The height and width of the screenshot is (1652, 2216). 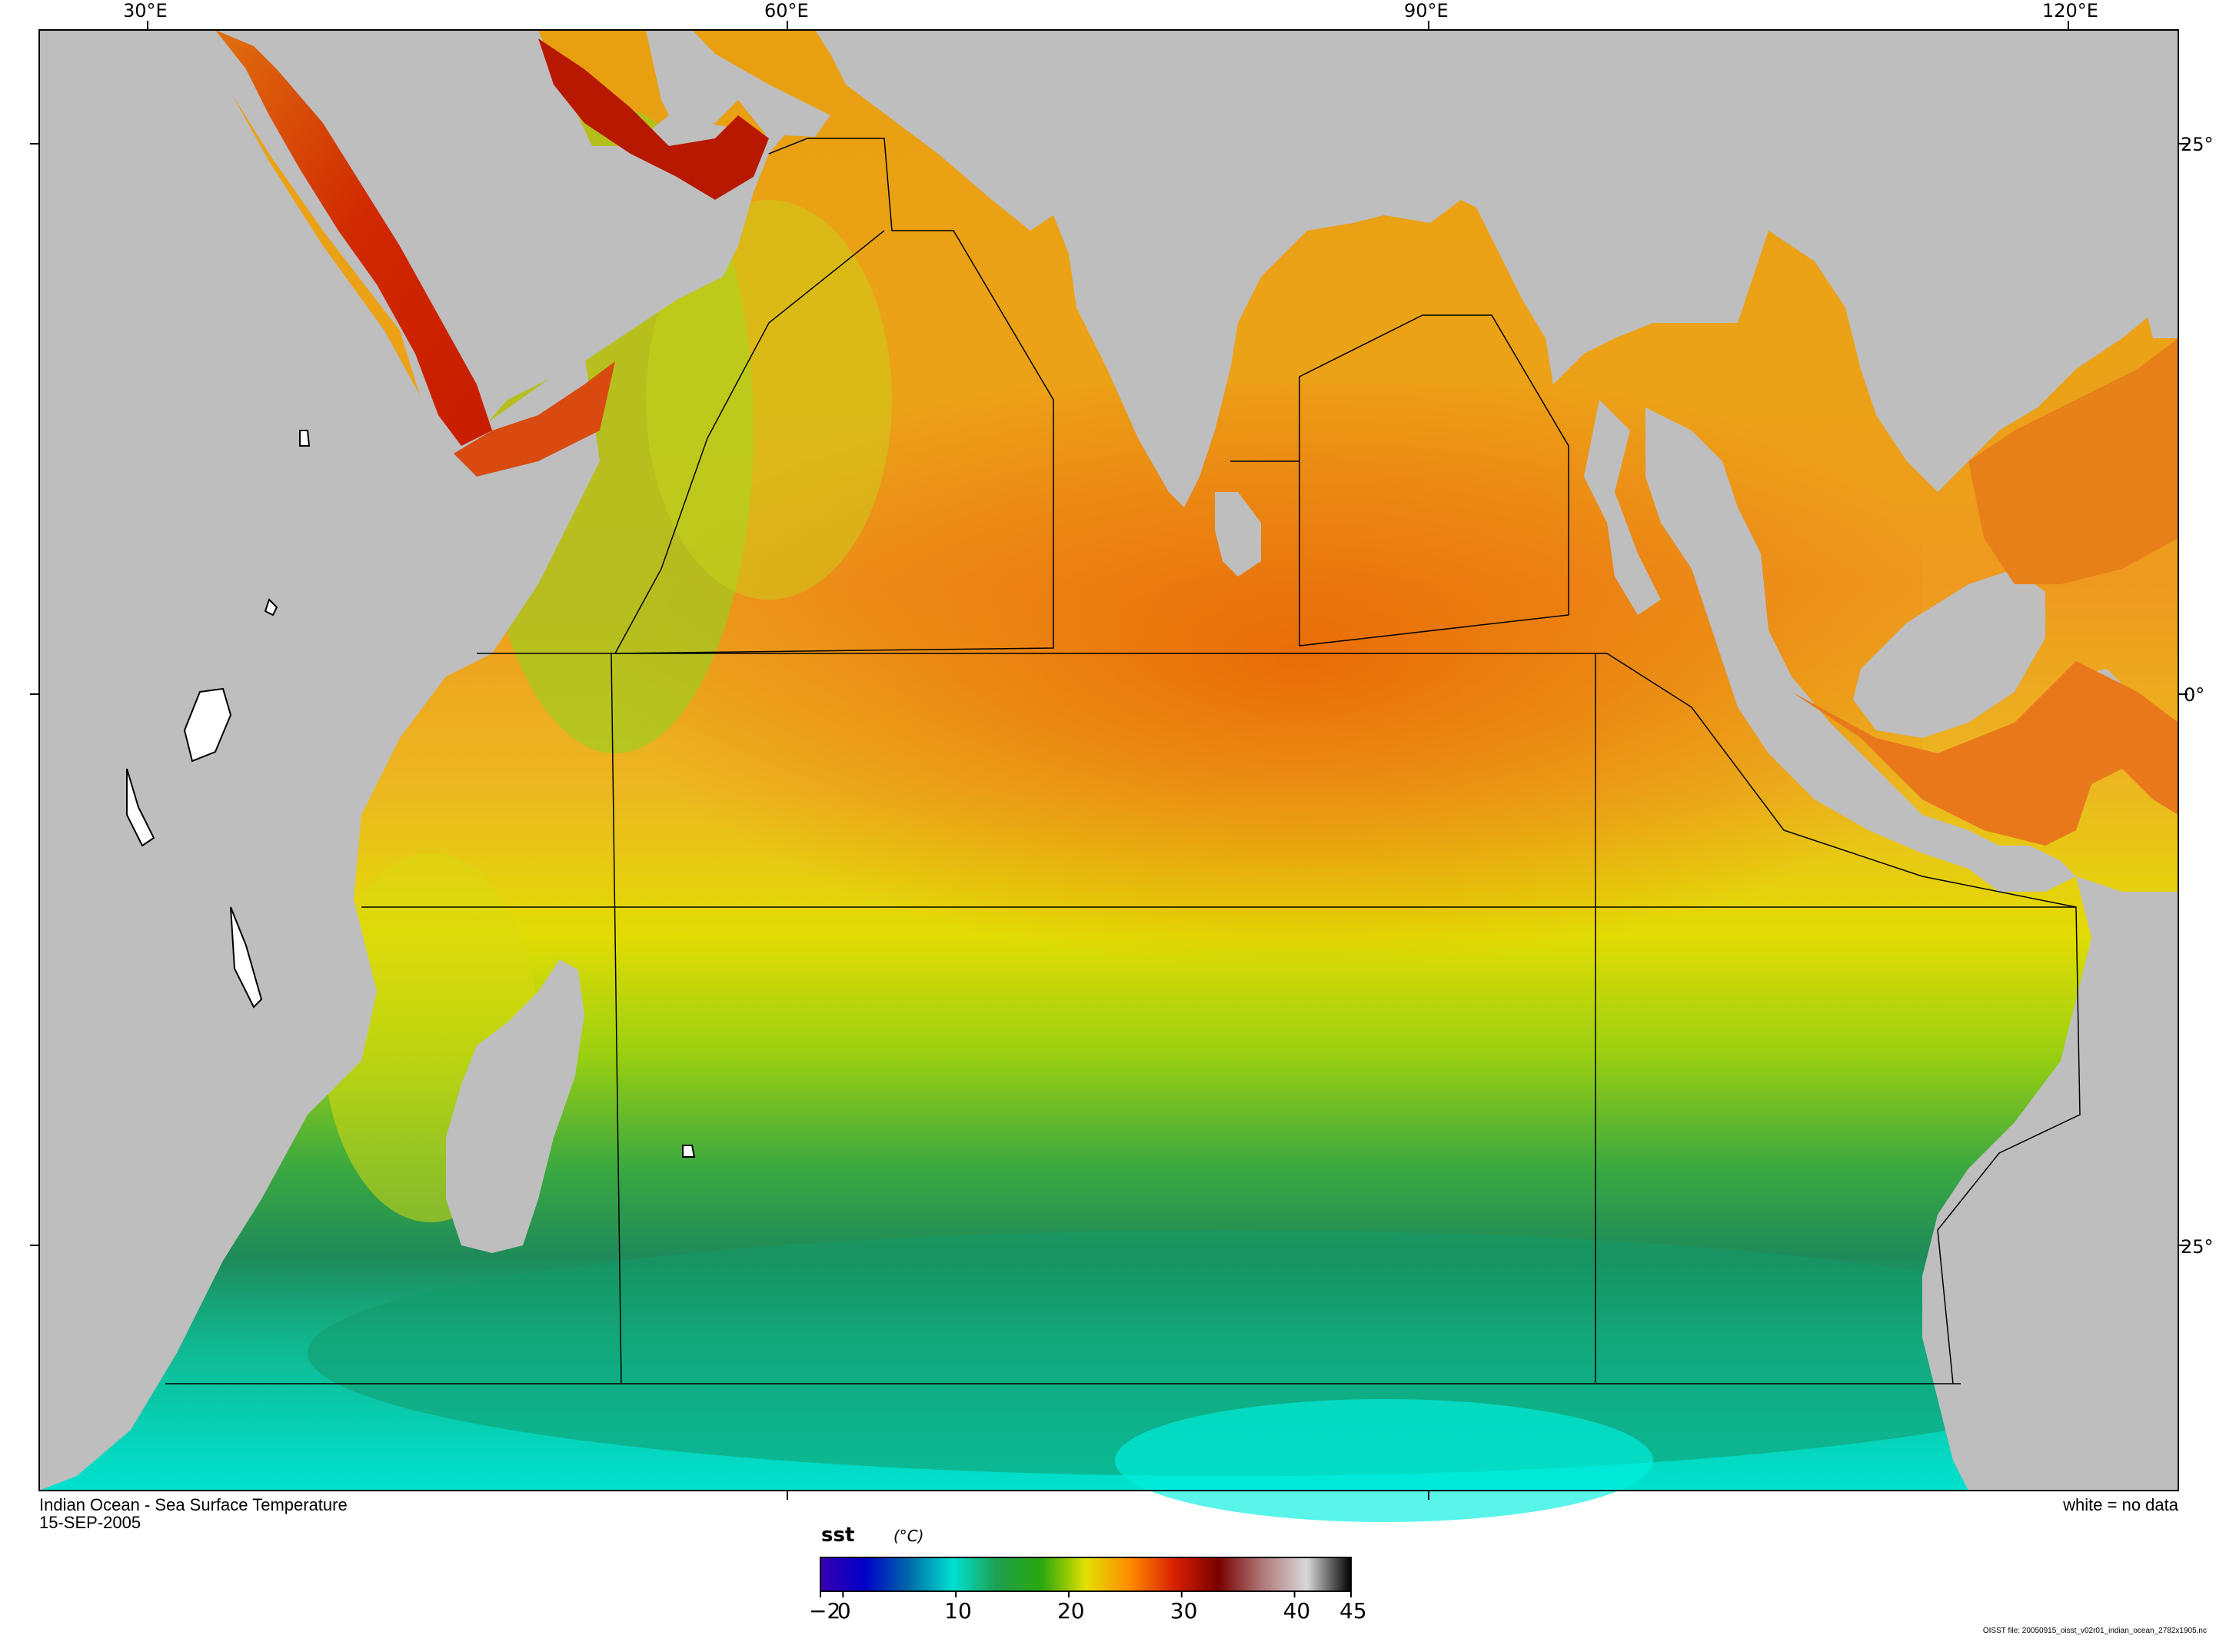 I want to click on southern-cold-band, so click(x=1230, y=1353).